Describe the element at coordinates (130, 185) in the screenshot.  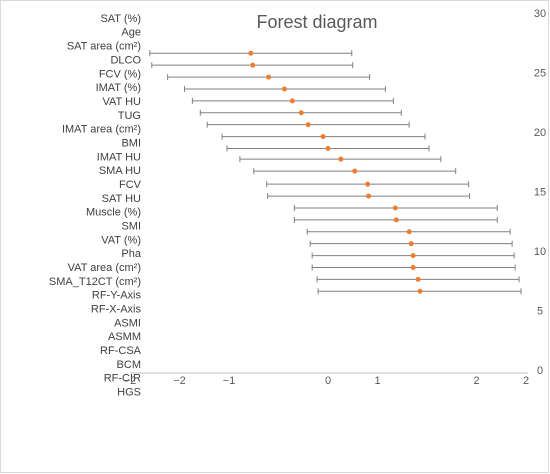
I see `category-label: FCV` at that location.